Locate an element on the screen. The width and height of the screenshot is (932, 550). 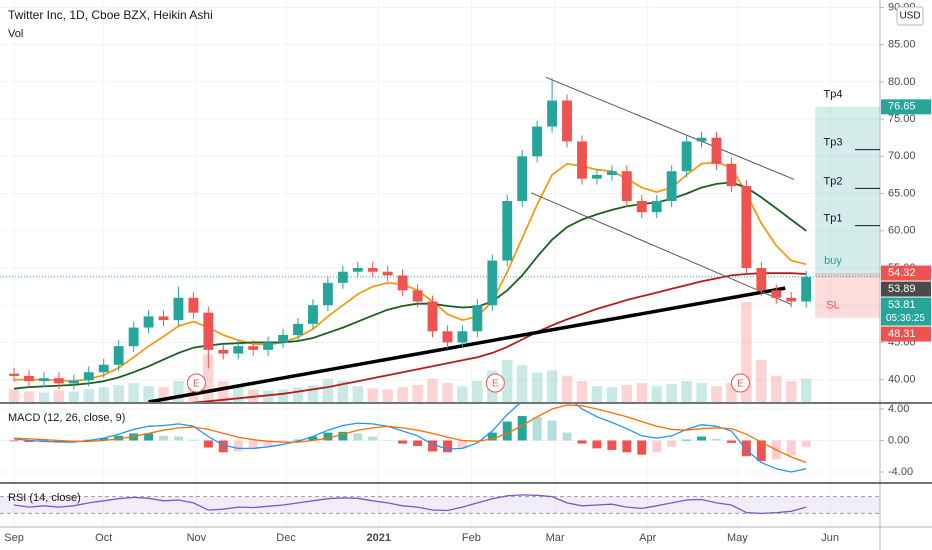
macd-line is located at coordinates (410, 438).